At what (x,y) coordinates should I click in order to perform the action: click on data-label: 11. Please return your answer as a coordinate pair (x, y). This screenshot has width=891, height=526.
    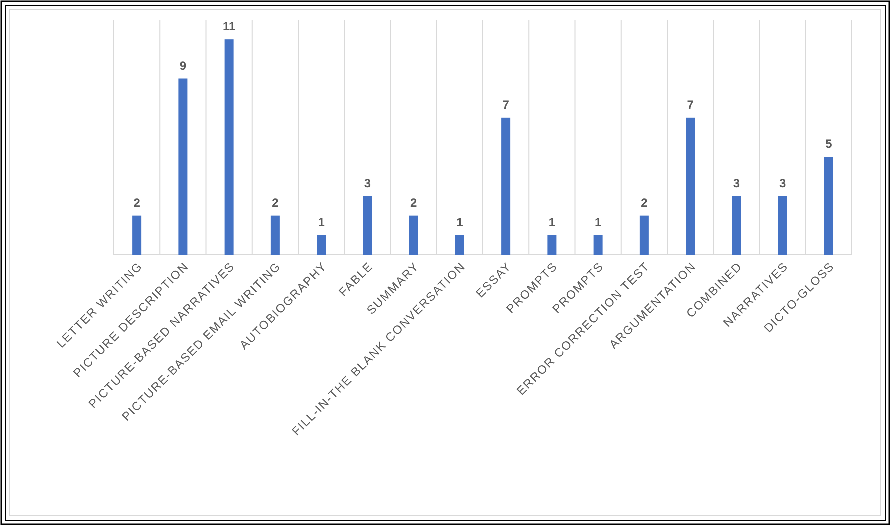
    Looking at the image, I should click on (229, 27).